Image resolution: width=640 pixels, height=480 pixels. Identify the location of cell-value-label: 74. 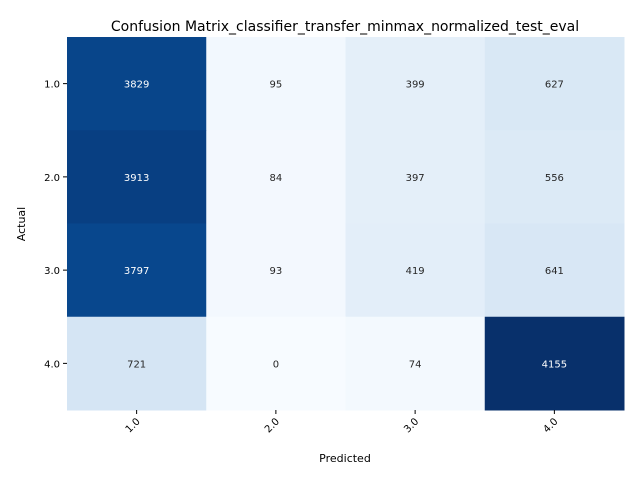
(415, 364).